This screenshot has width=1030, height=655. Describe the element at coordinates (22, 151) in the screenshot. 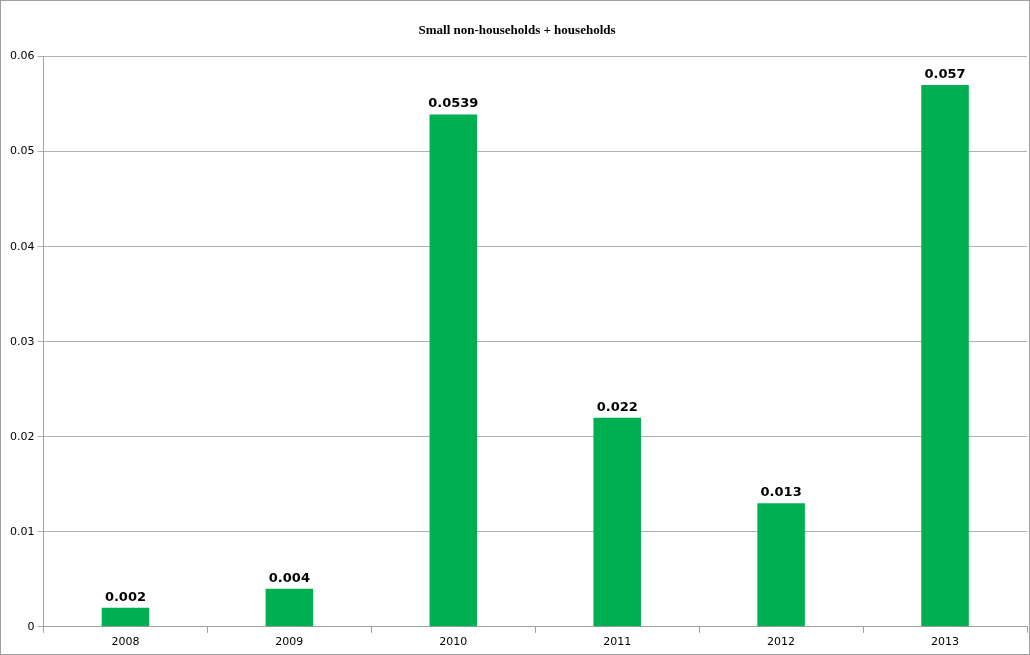

I see `y-tick-label: 0.05` at that location.